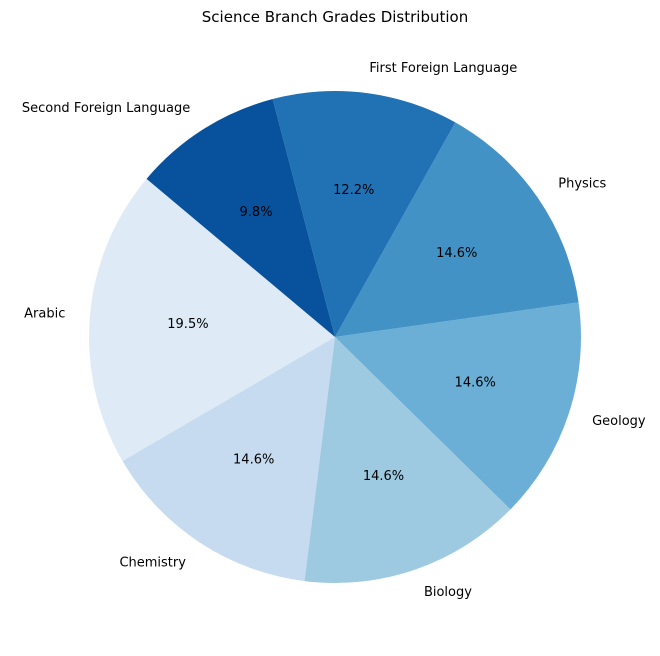 The width and height of the screenshot is (660, 656). I want to click on slice-geology, so click(458, 406).